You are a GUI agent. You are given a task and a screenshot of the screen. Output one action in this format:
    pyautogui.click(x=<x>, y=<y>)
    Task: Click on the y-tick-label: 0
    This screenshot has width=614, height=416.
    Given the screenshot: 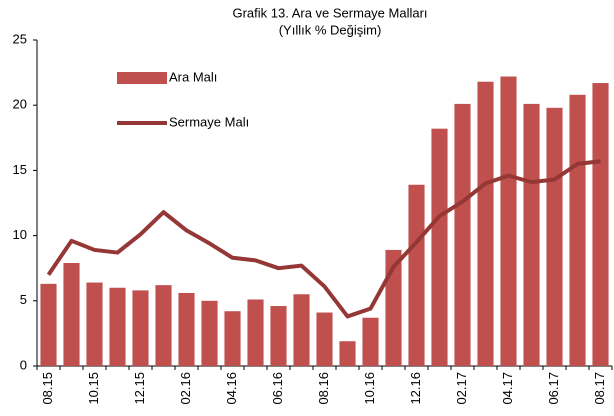 What is the action you would take?
    pyautogui.click(x=23, y=364)
    